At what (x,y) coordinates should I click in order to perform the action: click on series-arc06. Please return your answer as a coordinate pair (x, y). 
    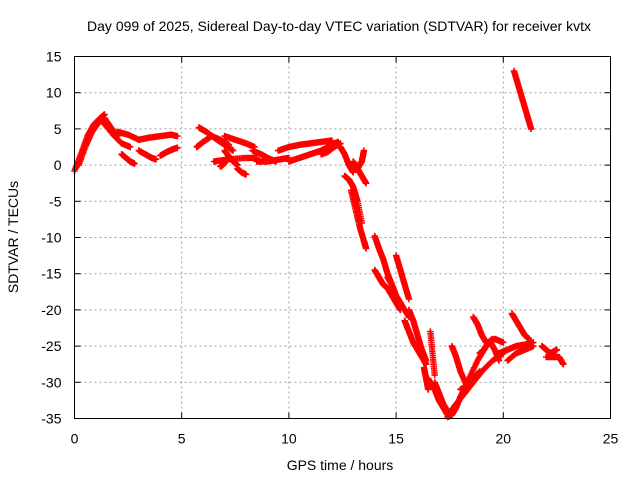
    Looking at the image, I should click on (147, 155).